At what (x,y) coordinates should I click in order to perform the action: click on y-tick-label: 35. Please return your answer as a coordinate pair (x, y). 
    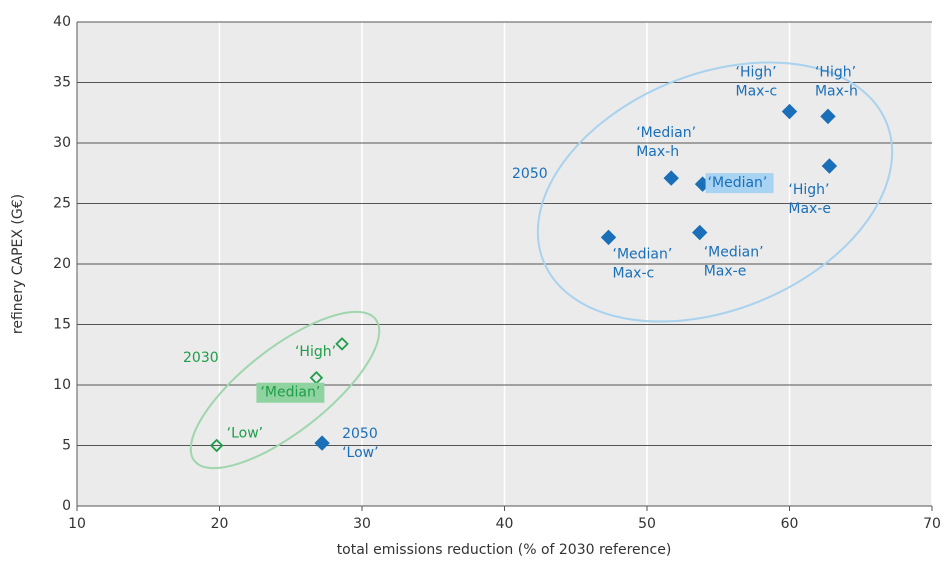
    Looking at the image, I should click on (62, 83).